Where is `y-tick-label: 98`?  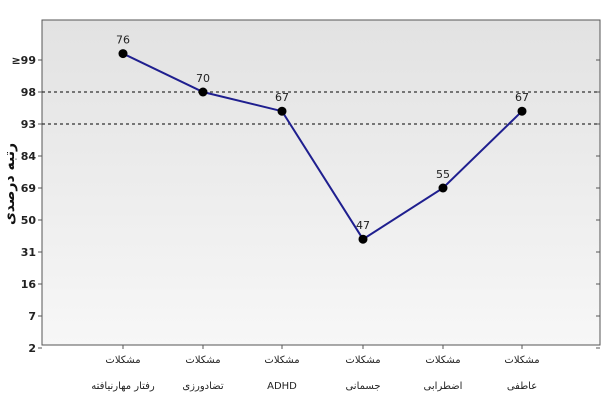
y-tick-label: 98 is located at coordinates (28, 92).